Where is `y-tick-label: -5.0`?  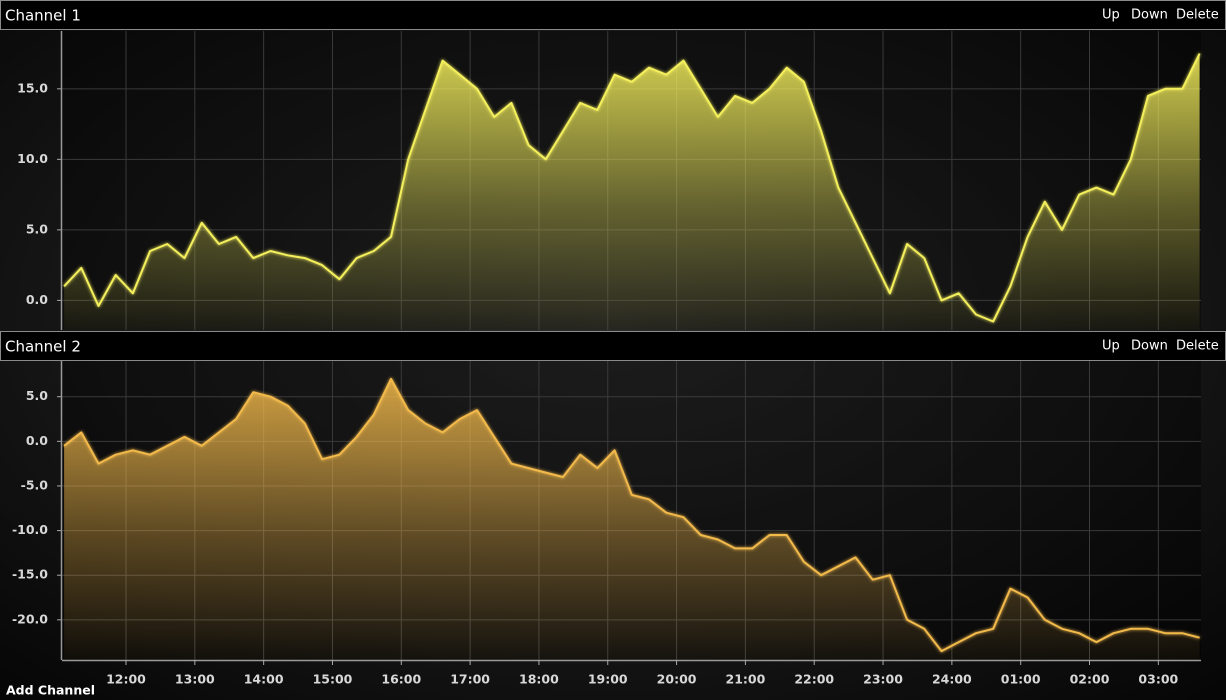 y-tick-label: -5.0 is located at coordinates (35, 484).